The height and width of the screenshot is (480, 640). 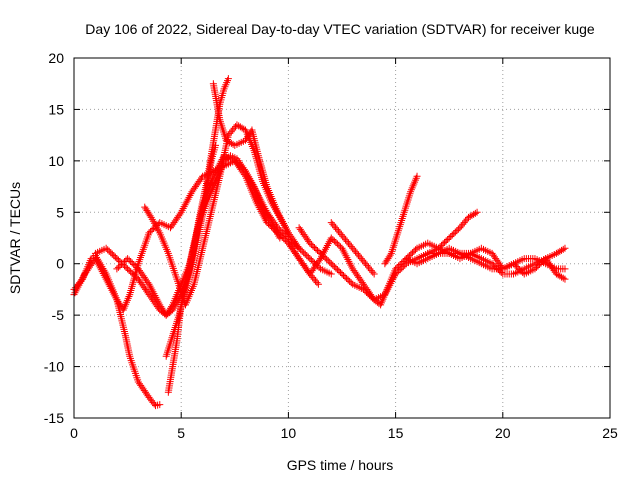 What do you see at coordinates (503, 433) in the screenshot?
I see `x-tick-label: 20` at bounding box center [503, 433].